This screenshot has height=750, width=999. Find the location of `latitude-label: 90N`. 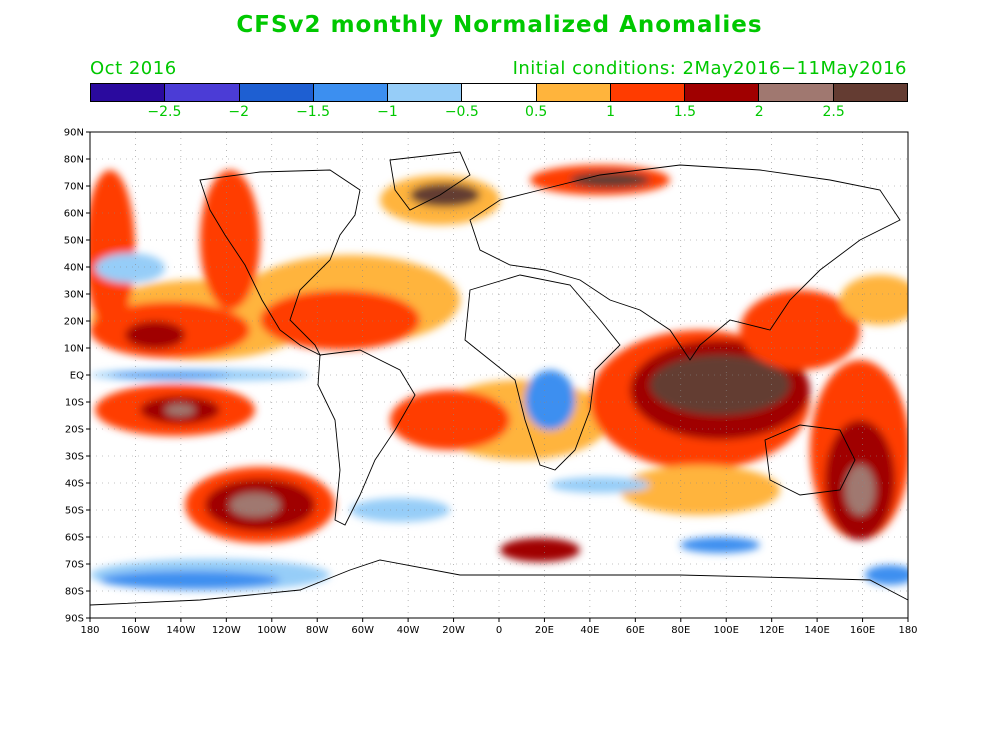

latitude-label: 90N is located at coordinates (74, 133).